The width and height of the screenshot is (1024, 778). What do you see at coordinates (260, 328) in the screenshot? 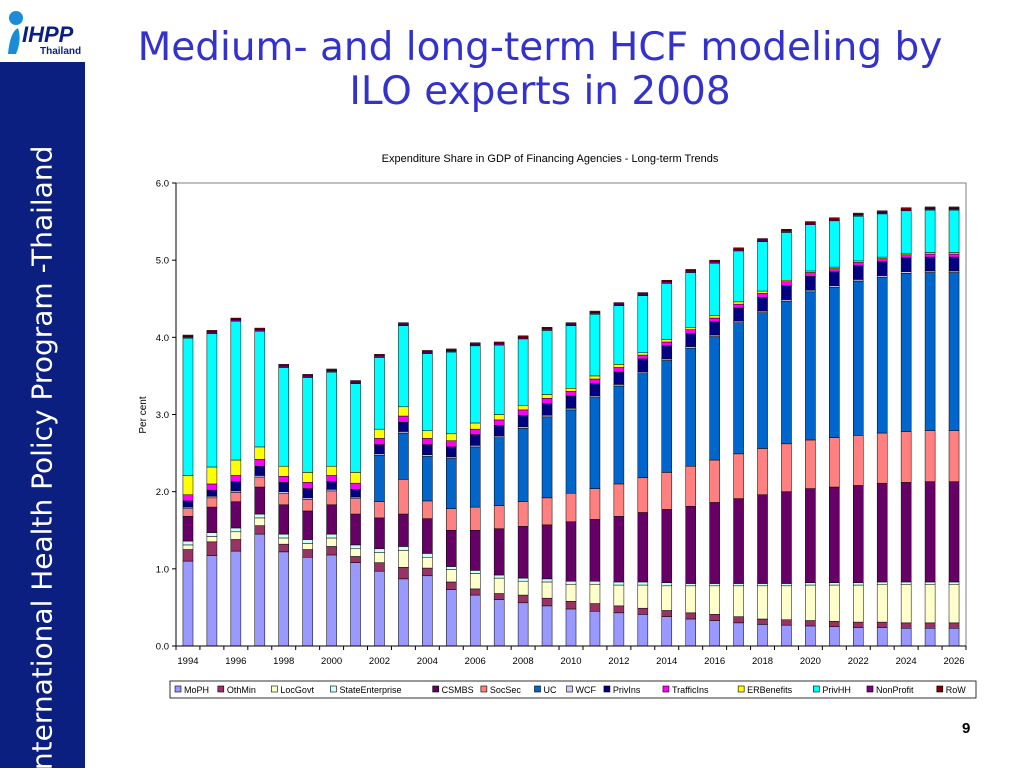
I see `bar-segment-row-1997` at bounding box center [260, 328].